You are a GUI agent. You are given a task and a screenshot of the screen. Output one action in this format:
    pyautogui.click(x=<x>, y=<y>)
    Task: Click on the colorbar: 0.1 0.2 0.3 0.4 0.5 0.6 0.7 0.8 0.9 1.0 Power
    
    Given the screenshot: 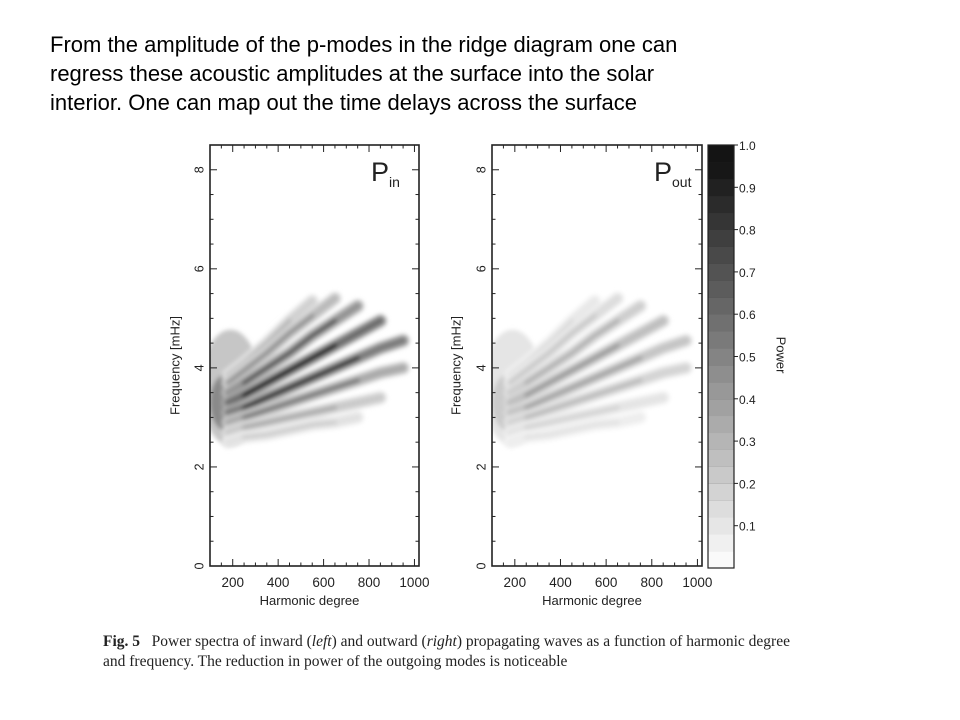 What is the action you would take?
    pyautogui.click(x=748, y=354)
    